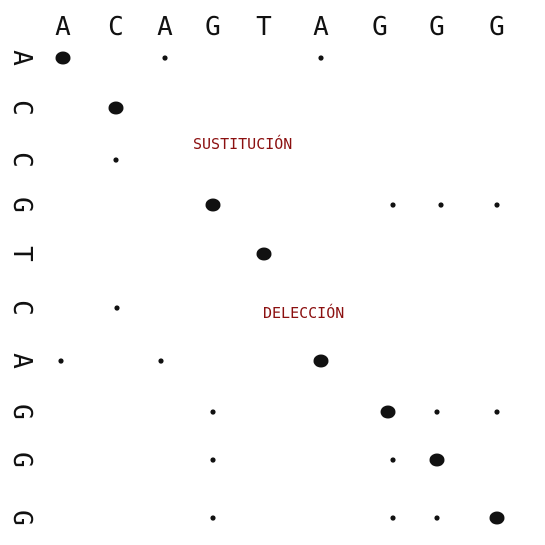 Image resolution: width=545 pixels, height=545 pixels. What do you see at coordinates (22, 288) in the screenshot?
I see `left-sequence-labels: A C C G T C A G G G` at bounding box center [22, 288].